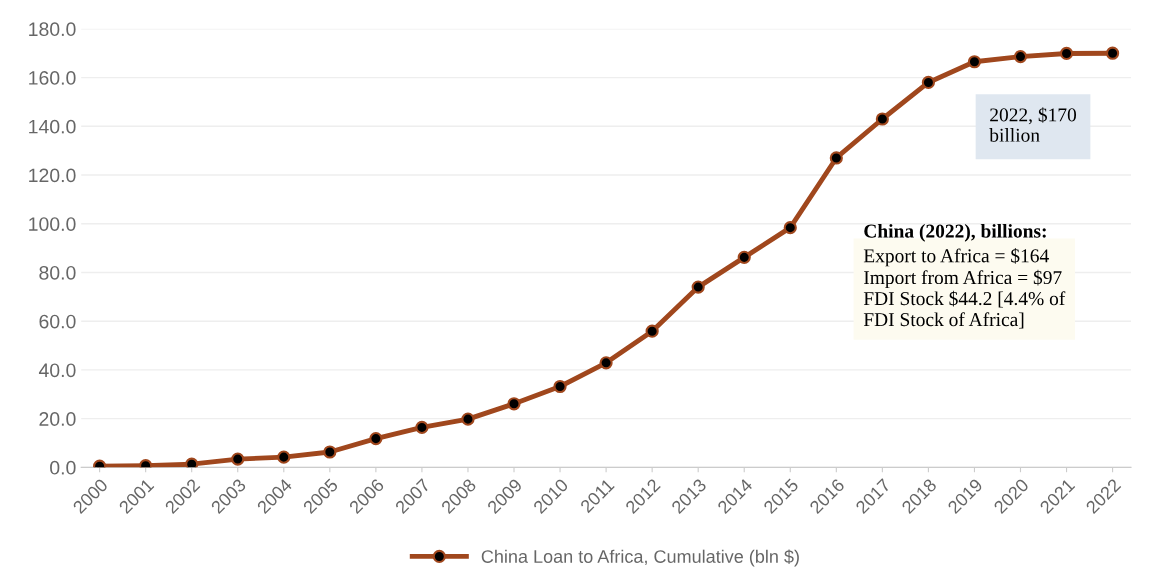  What do you see at coordinates (52, 78) in the screenshot?
I see `y-tick-label: 160.0` at bounding box center [52, 78].